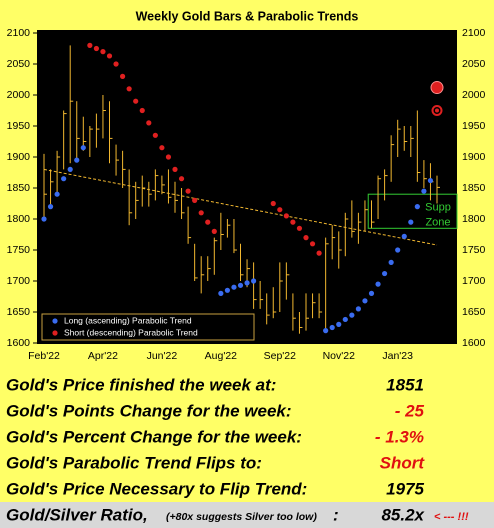 This screenshot has width=494, height=528. Describe the element at coordinates (437, 223) in the screenshot. I see `support-zone-label: Zone` at that location.